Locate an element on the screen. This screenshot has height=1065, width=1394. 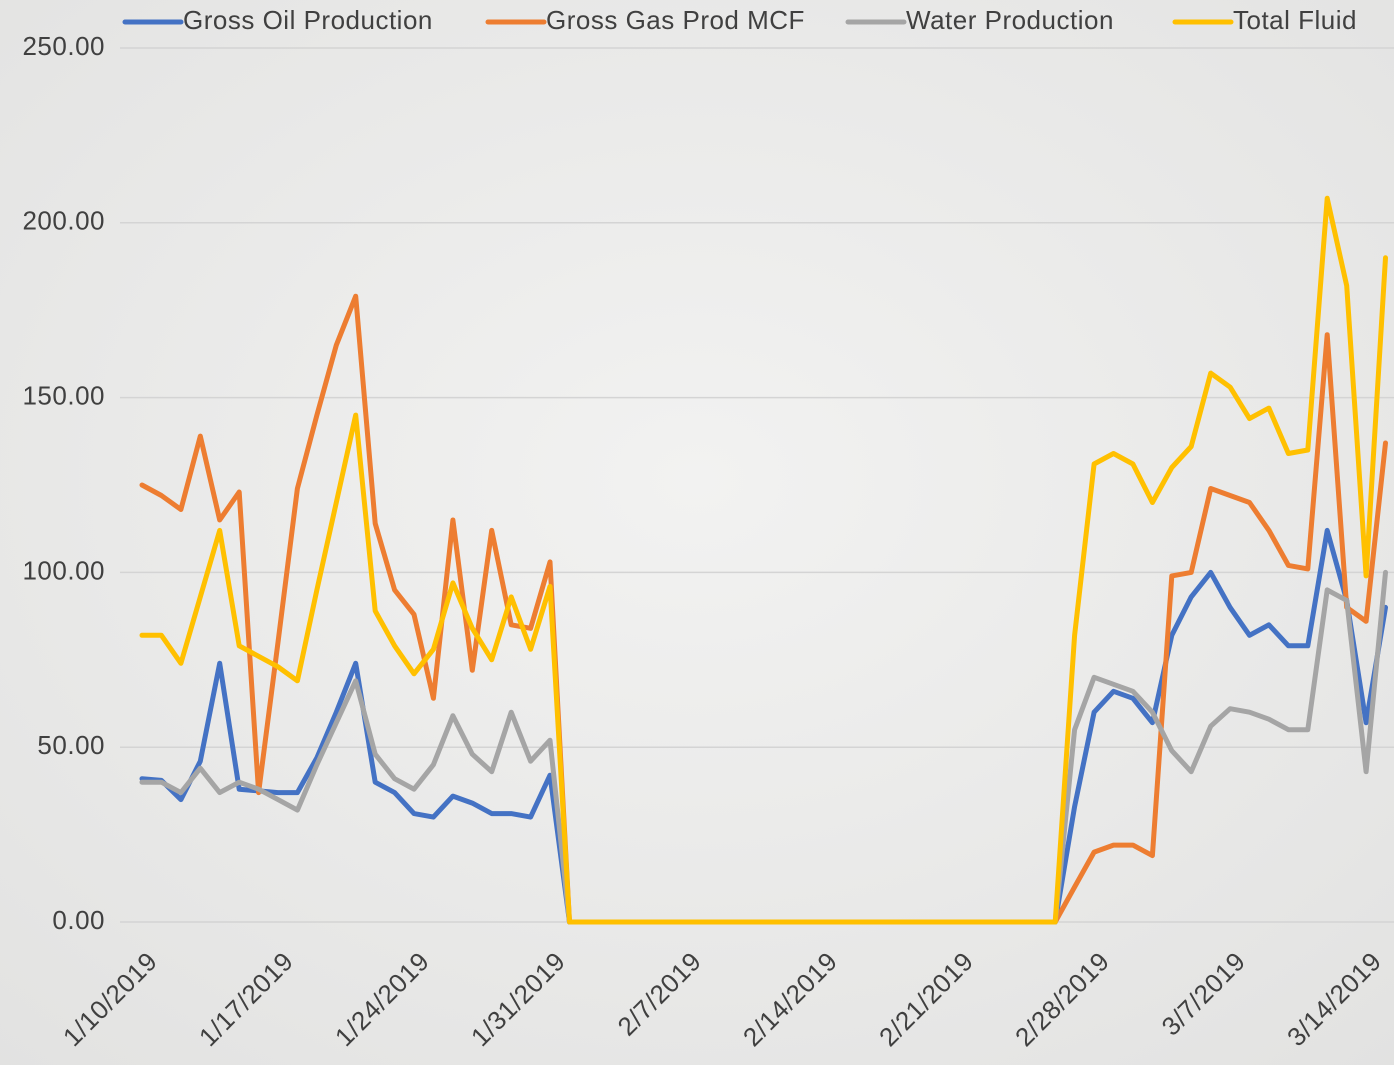
y-tick-label: 50.00 is located at coordinates (71, 745).